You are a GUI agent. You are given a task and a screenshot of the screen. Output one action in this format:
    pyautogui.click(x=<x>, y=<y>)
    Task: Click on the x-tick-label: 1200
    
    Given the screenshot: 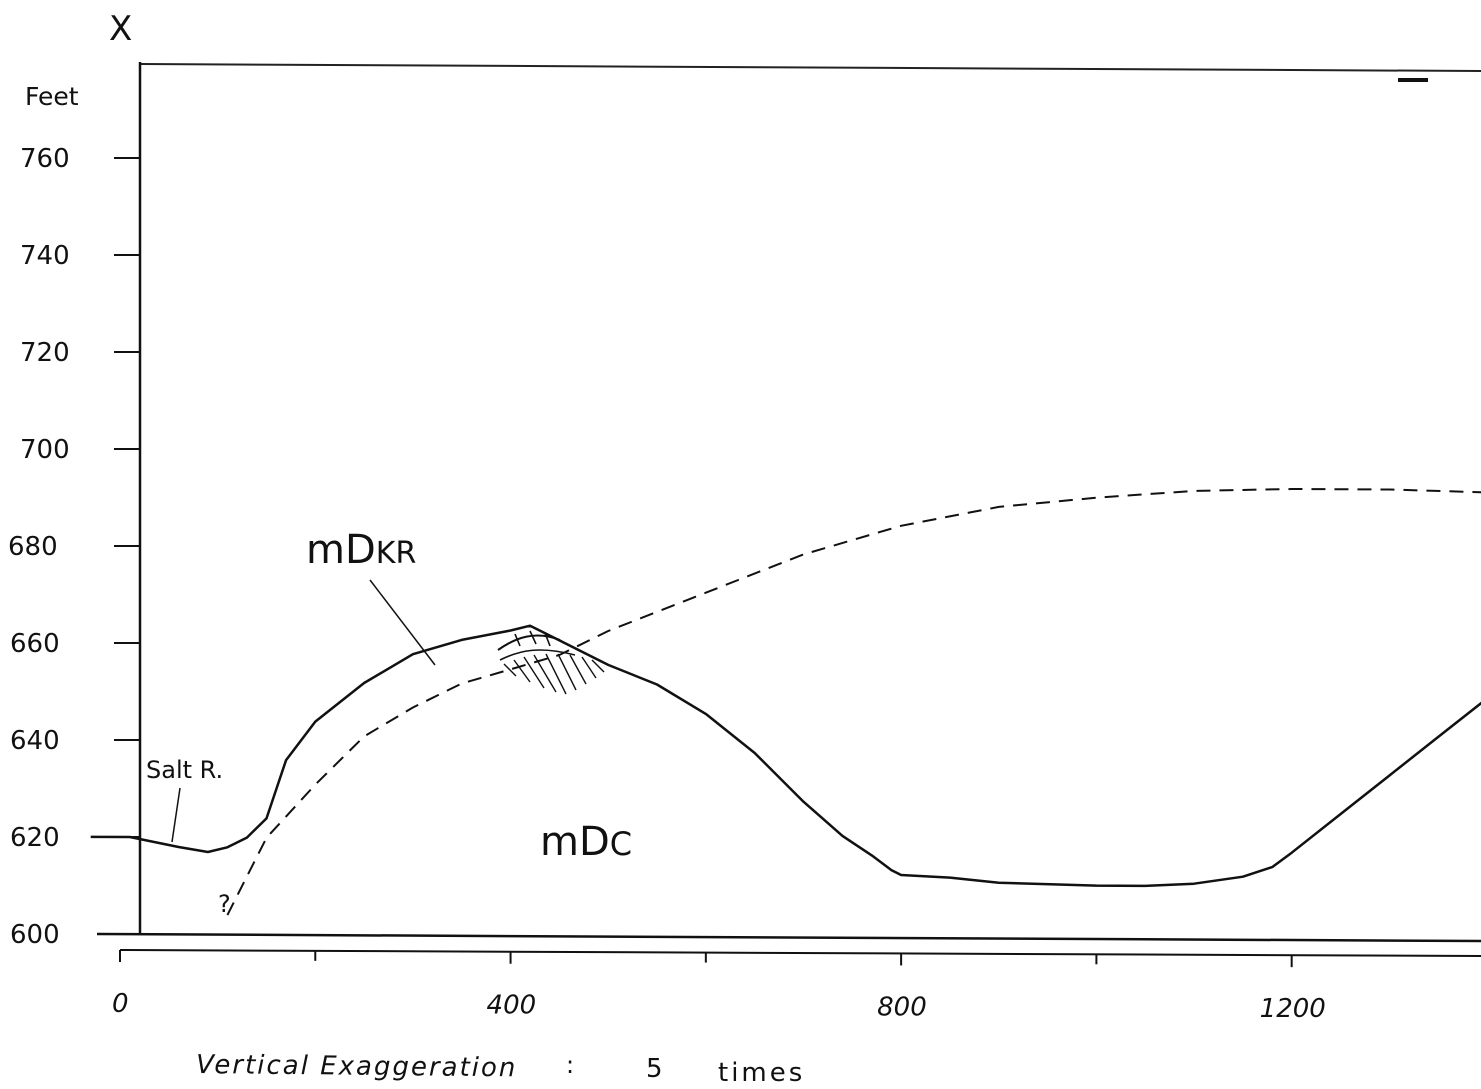 What is the action you would take?
    pyautogui.click(x=1293, y=1009)
    